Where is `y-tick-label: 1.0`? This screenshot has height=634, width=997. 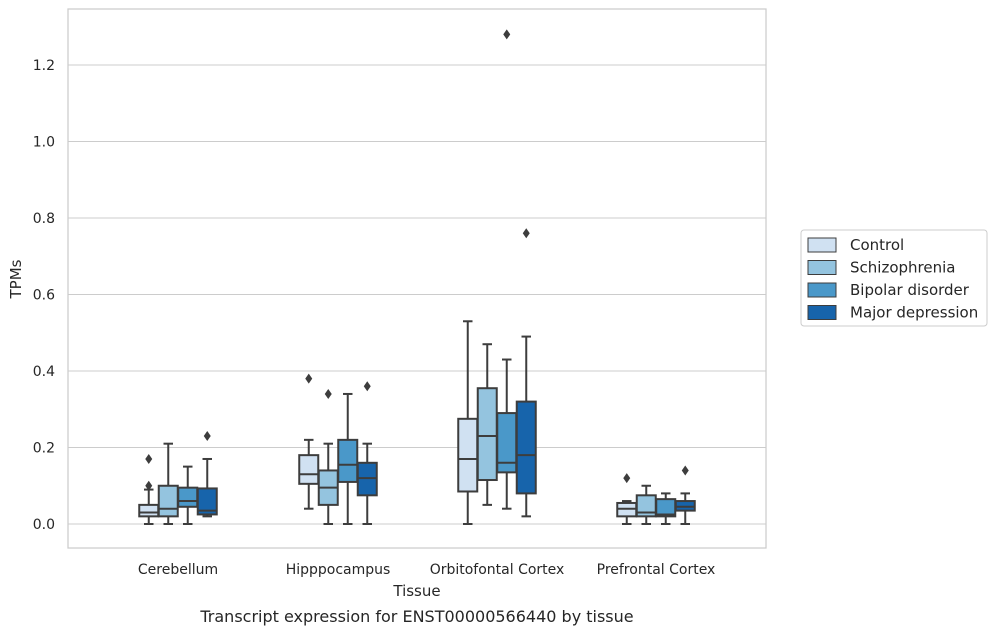
y-tick-label: 1.0 is located at coordinates (44, 143).